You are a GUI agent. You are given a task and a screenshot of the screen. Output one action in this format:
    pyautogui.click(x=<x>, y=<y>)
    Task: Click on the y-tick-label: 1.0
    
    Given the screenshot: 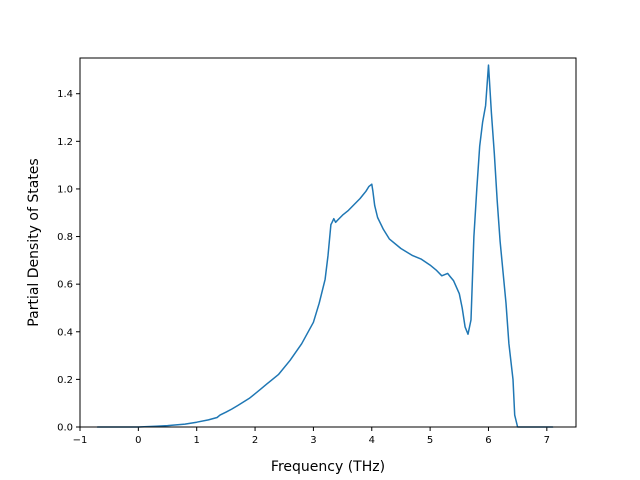 What is the action you would take?
    pyautogui.click(x=65, y=189)
    